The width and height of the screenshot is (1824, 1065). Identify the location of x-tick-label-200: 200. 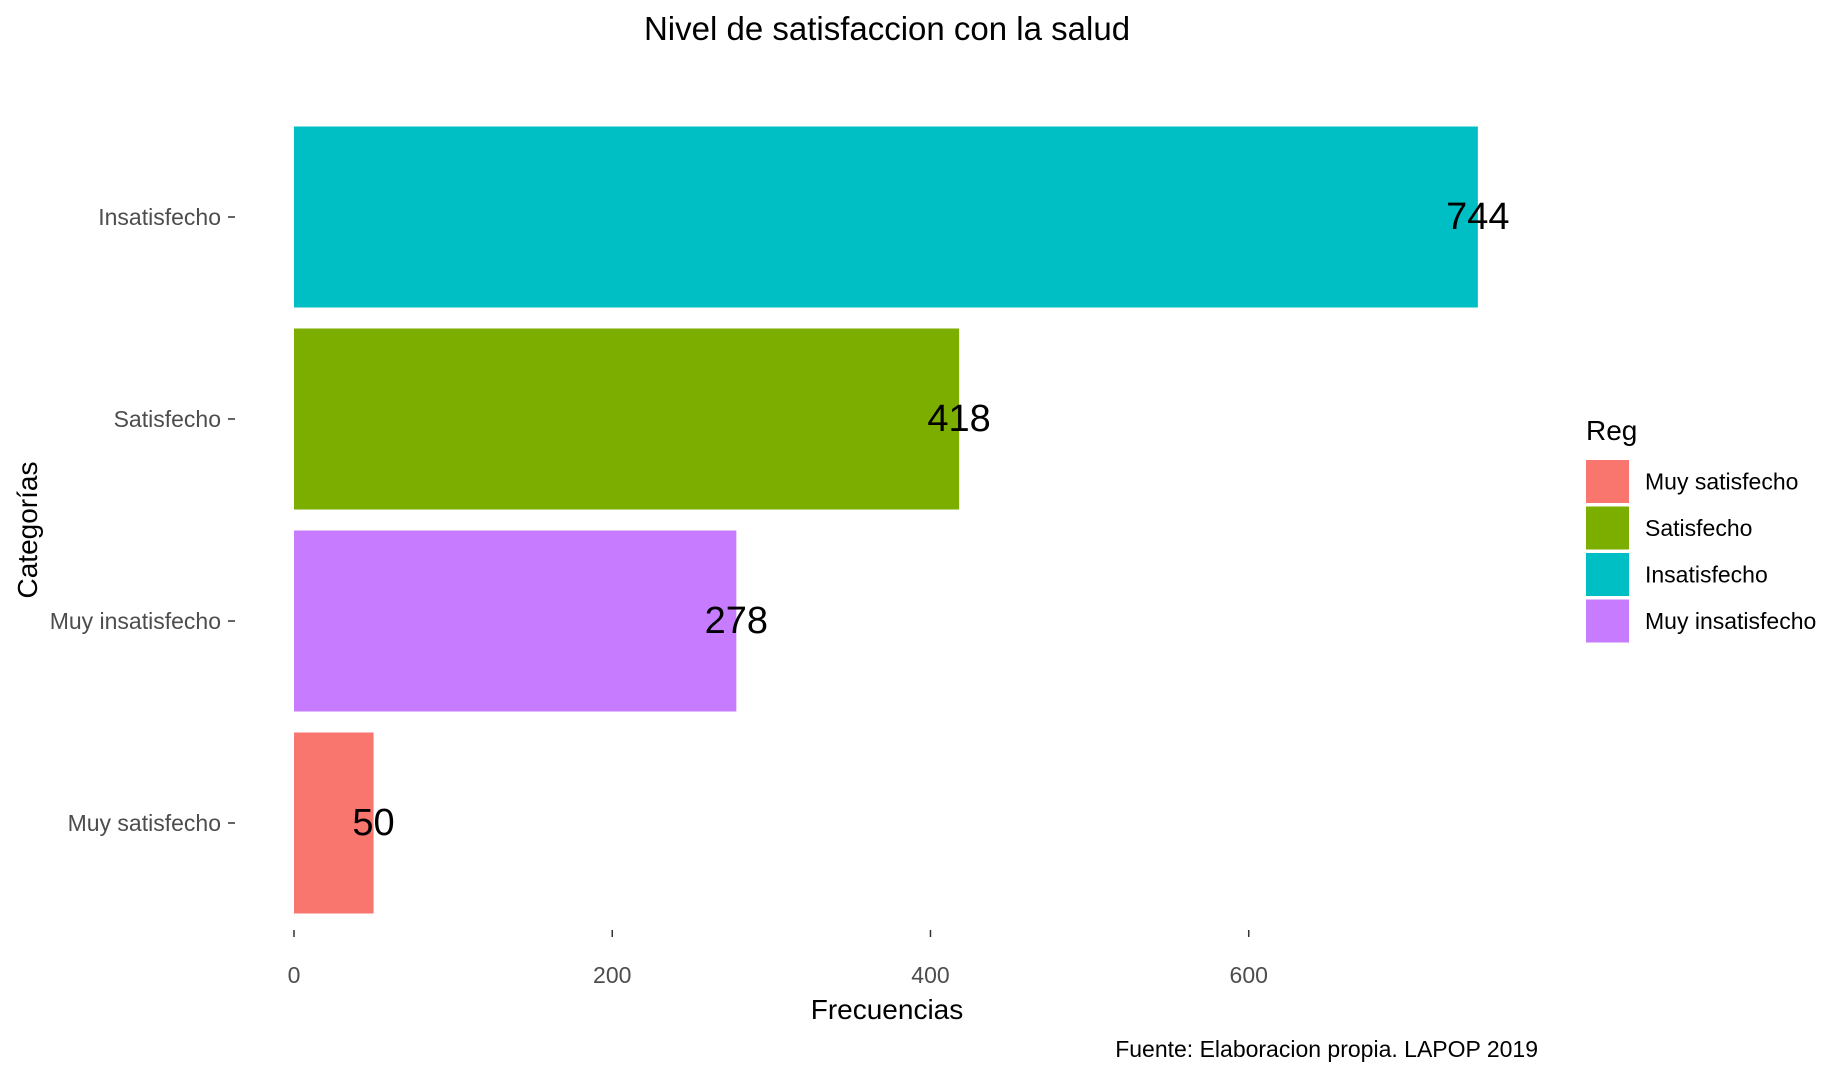
(612, 975).